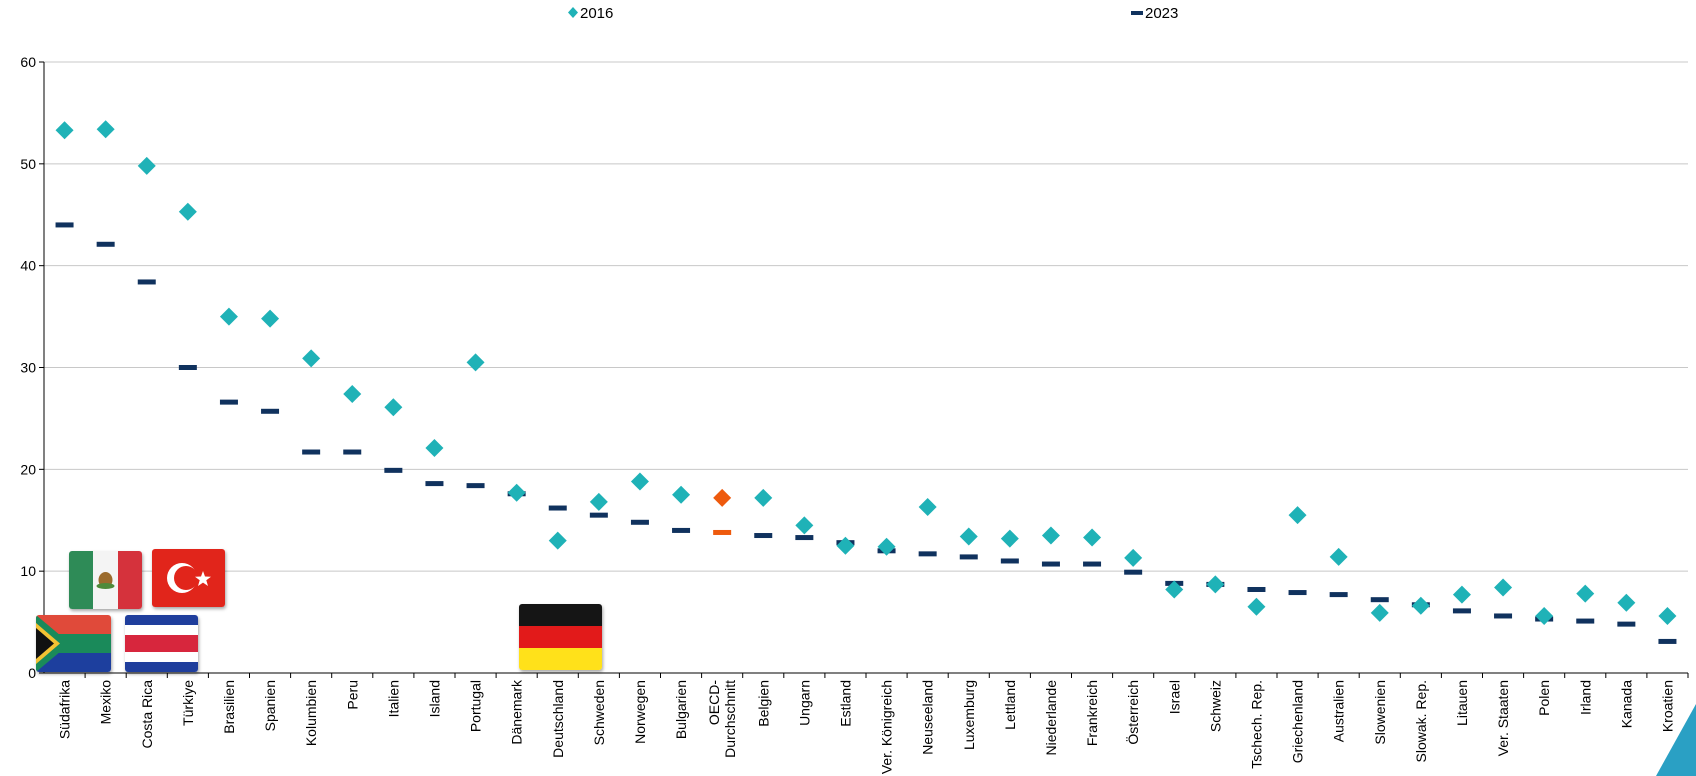 The width and height of the screenshot is (1696, 776). What do you see at coordinates (887, 727) in the screenshot?
I see `x-tick-label: Ver. Königreich` at bounding box center [887, 727].